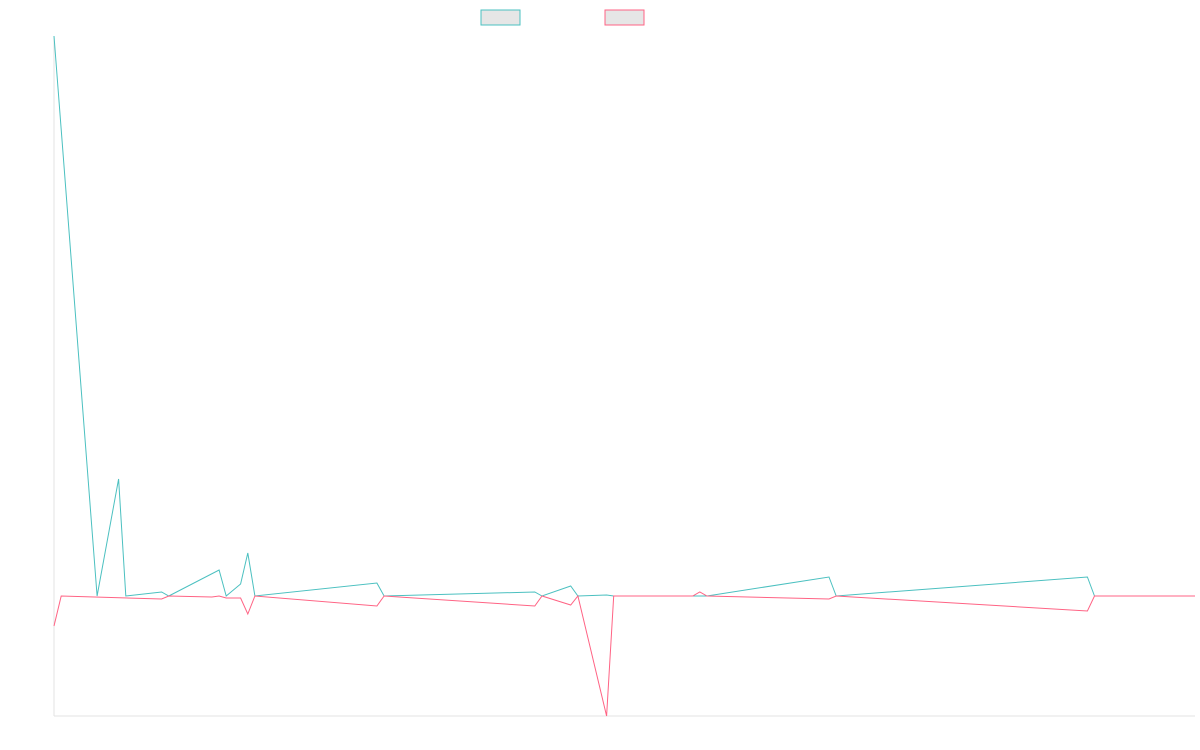 The height and width of the screenshot is (750, 1200). Describe the element at coordinates (562, 17) in the screenshot. I see `legend` at that location.